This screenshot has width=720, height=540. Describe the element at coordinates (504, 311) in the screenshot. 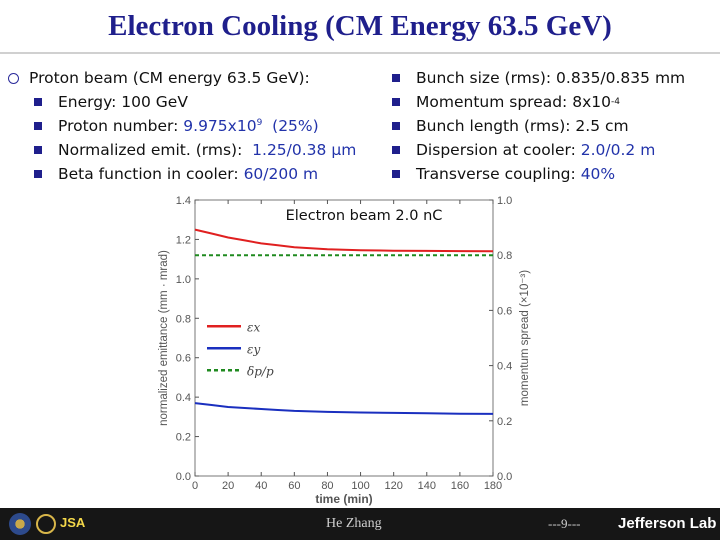

I see `y2-tick-label: 0.6` at that location.